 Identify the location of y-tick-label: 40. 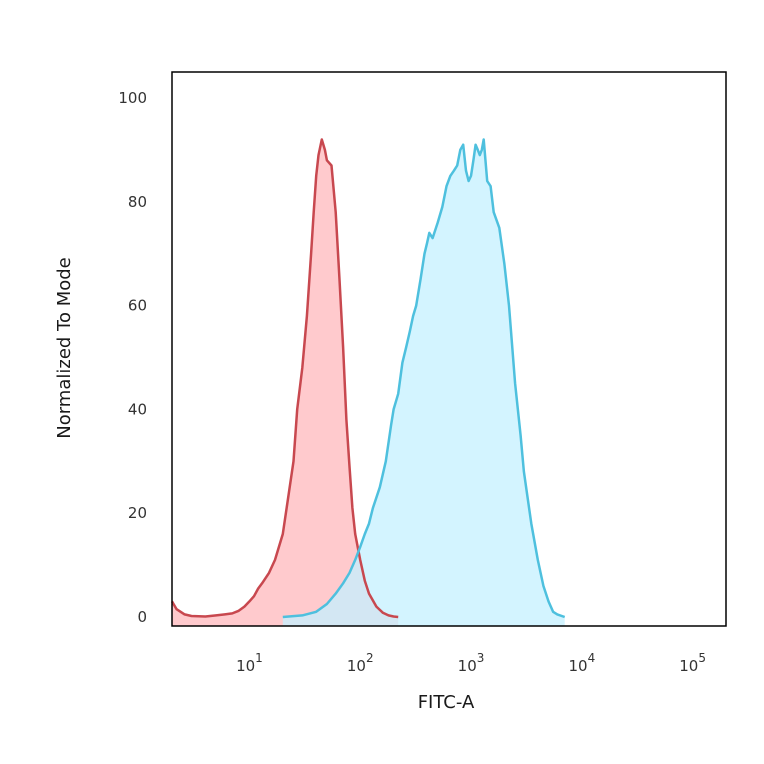
(137, 409).